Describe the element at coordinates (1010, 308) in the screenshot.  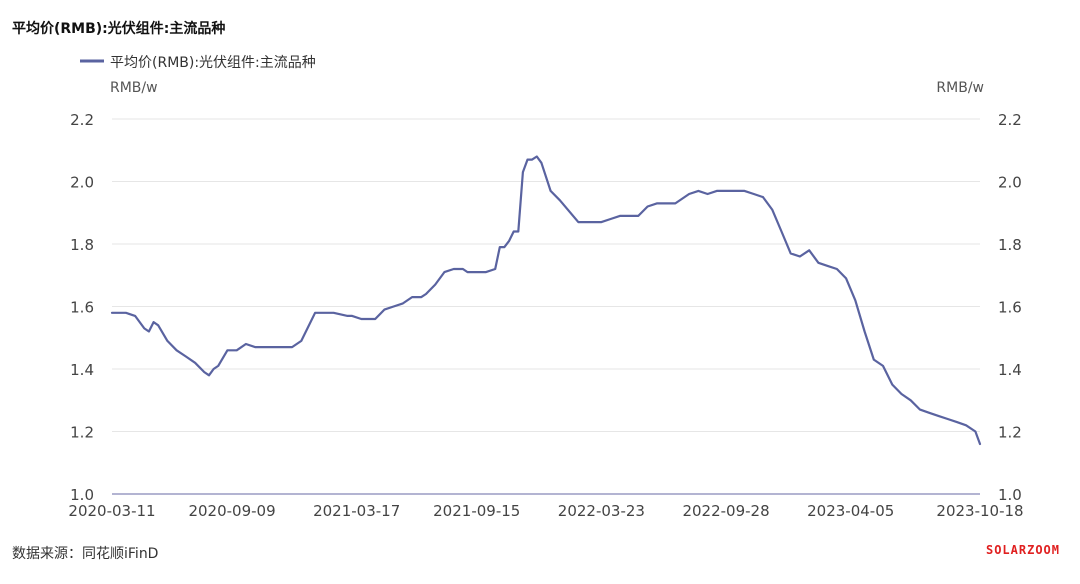
I see `y-tick-label-right: 1.6` at that location.